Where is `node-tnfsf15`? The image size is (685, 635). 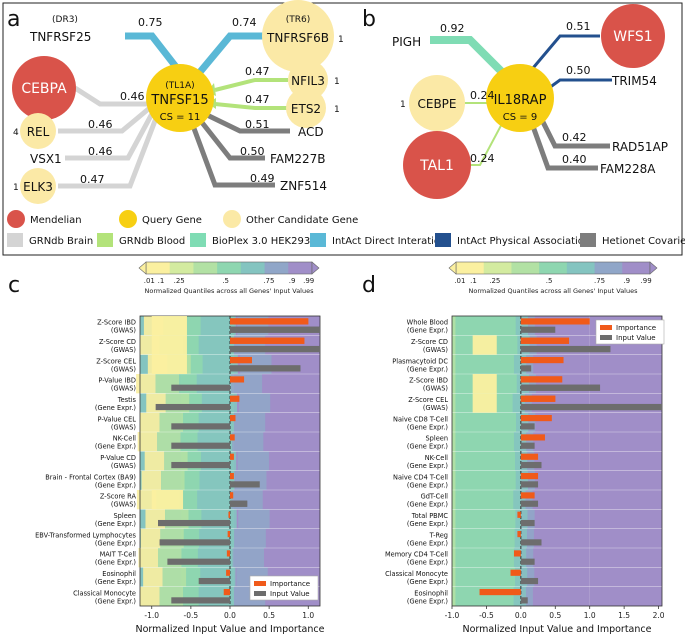
node-tnfsf15 is located at coordinates (180, 98).